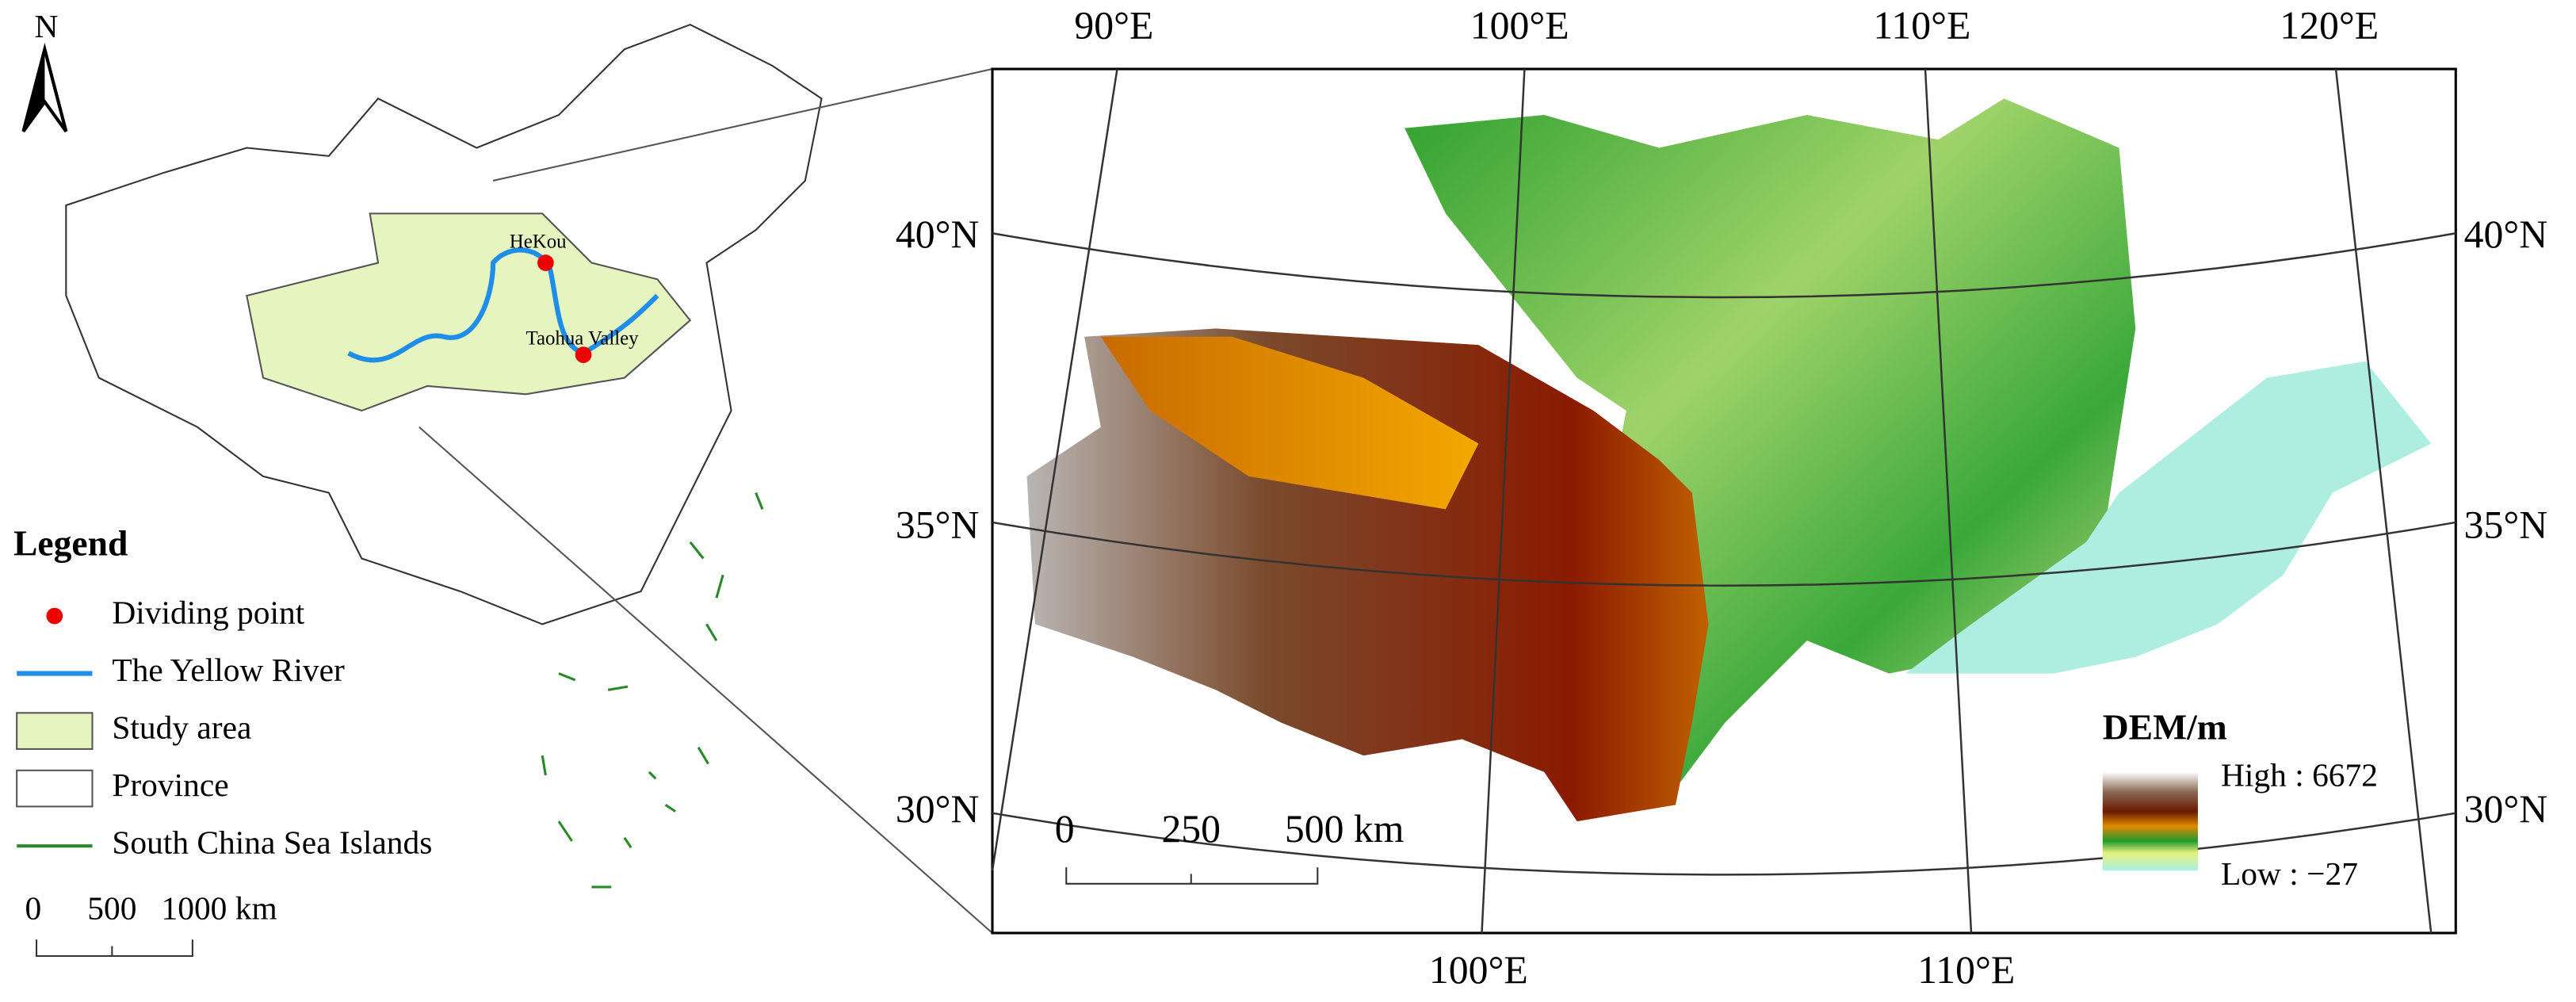  I want to click on lon-label: 90°E, so click(1113, 26).